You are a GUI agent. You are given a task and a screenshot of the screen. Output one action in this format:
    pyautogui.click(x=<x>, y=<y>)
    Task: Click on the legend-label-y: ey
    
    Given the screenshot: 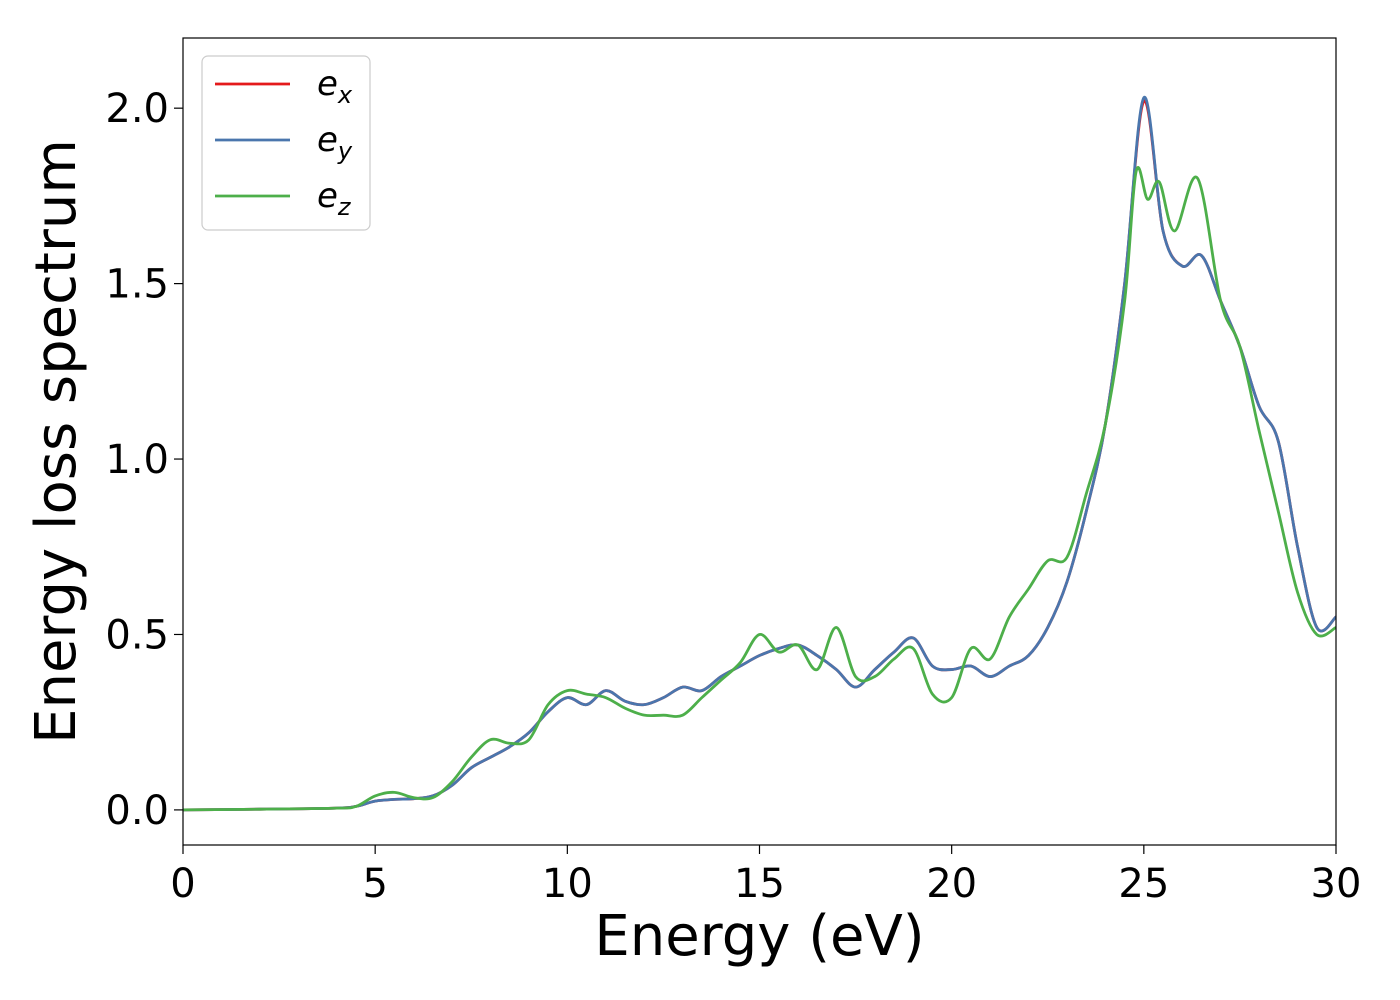 What is the action you would take?
    pyautogui.click(x=335, y=142)
    